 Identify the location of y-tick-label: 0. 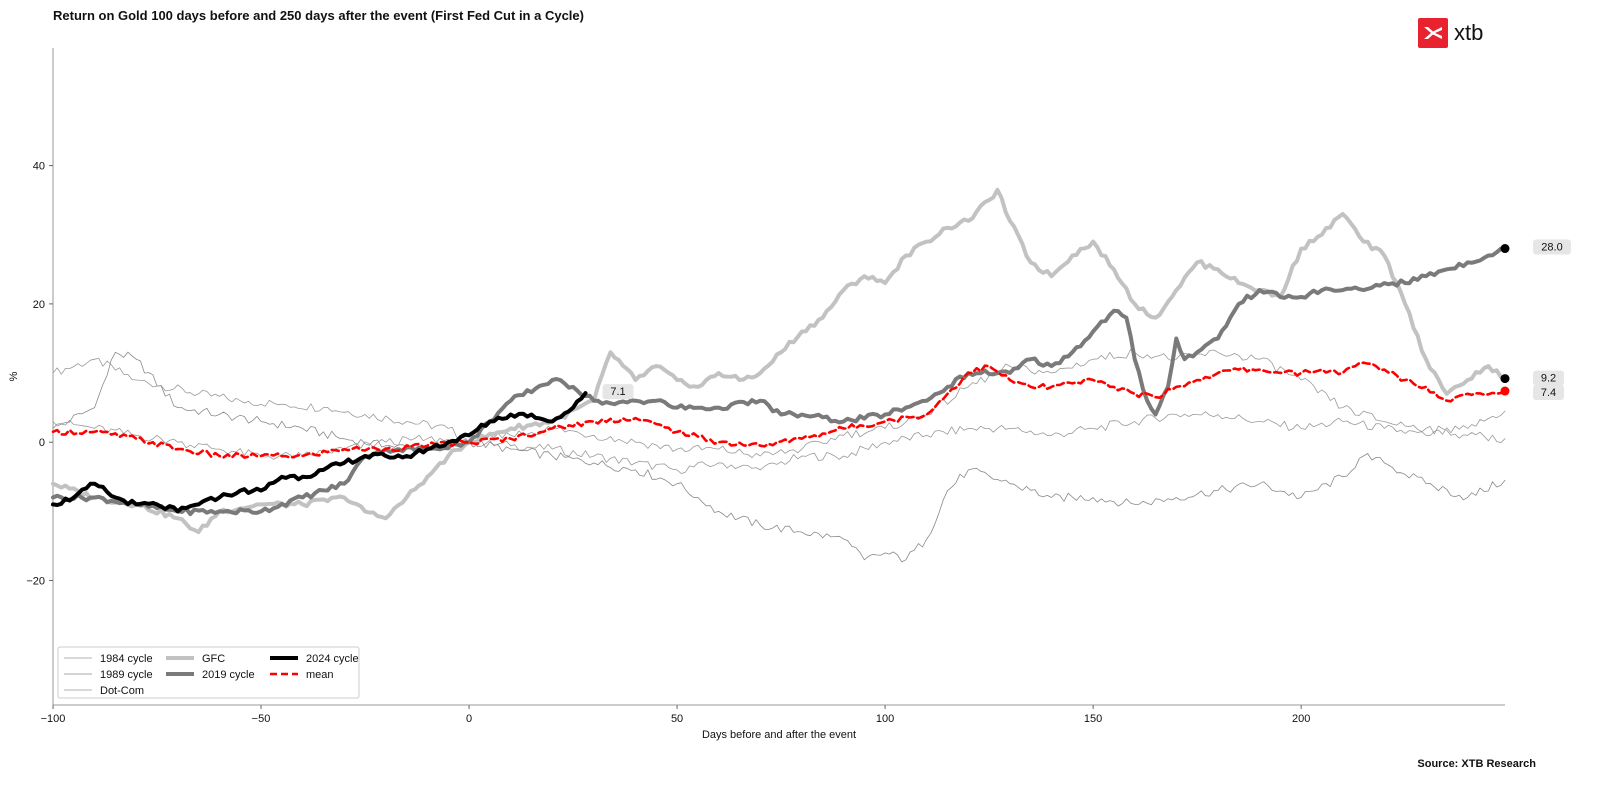
(42, 443).